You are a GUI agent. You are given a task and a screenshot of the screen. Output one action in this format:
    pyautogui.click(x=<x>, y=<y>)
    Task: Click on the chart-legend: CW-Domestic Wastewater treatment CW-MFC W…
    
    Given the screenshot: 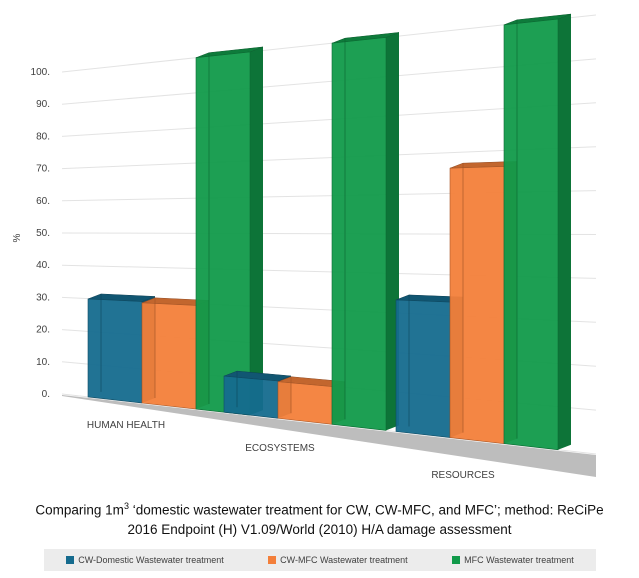 What is the action you would take?
    pyautogui.click(x=320, y=560)
    